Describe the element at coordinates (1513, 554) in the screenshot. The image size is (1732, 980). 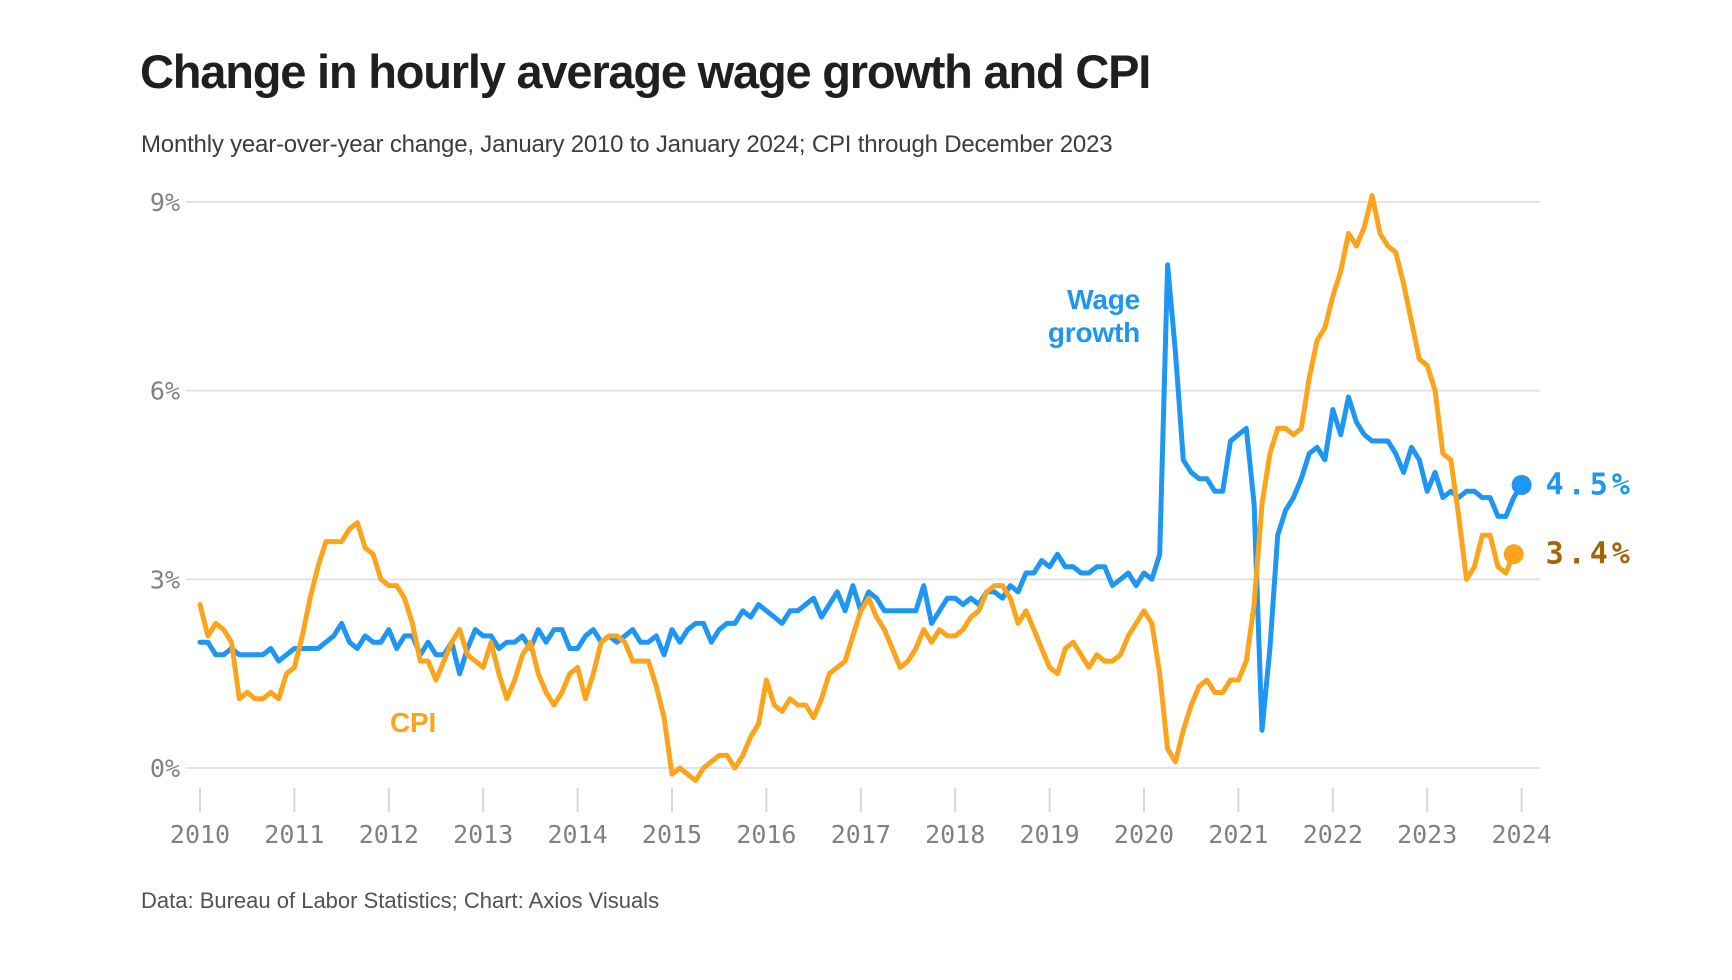
I see `cpi-end-dot` at that location.